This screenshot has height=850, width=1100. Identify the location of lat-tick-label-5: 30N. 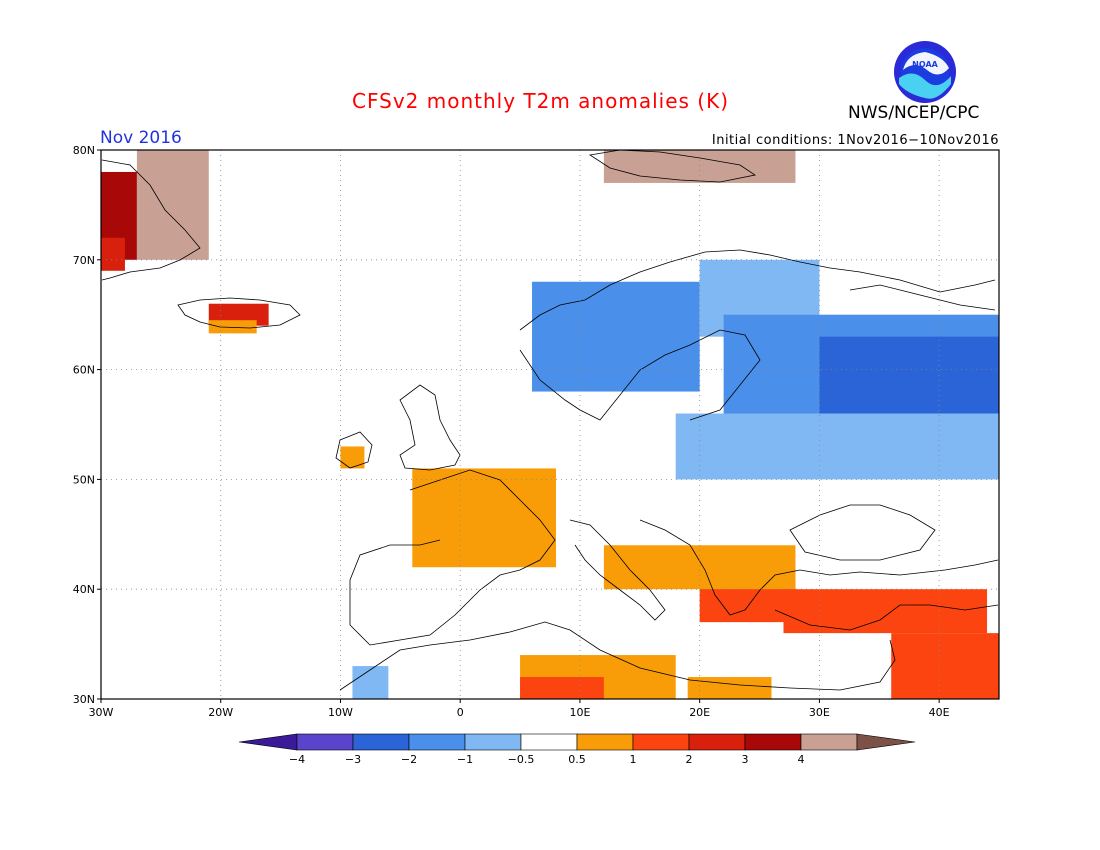
(84, 699).